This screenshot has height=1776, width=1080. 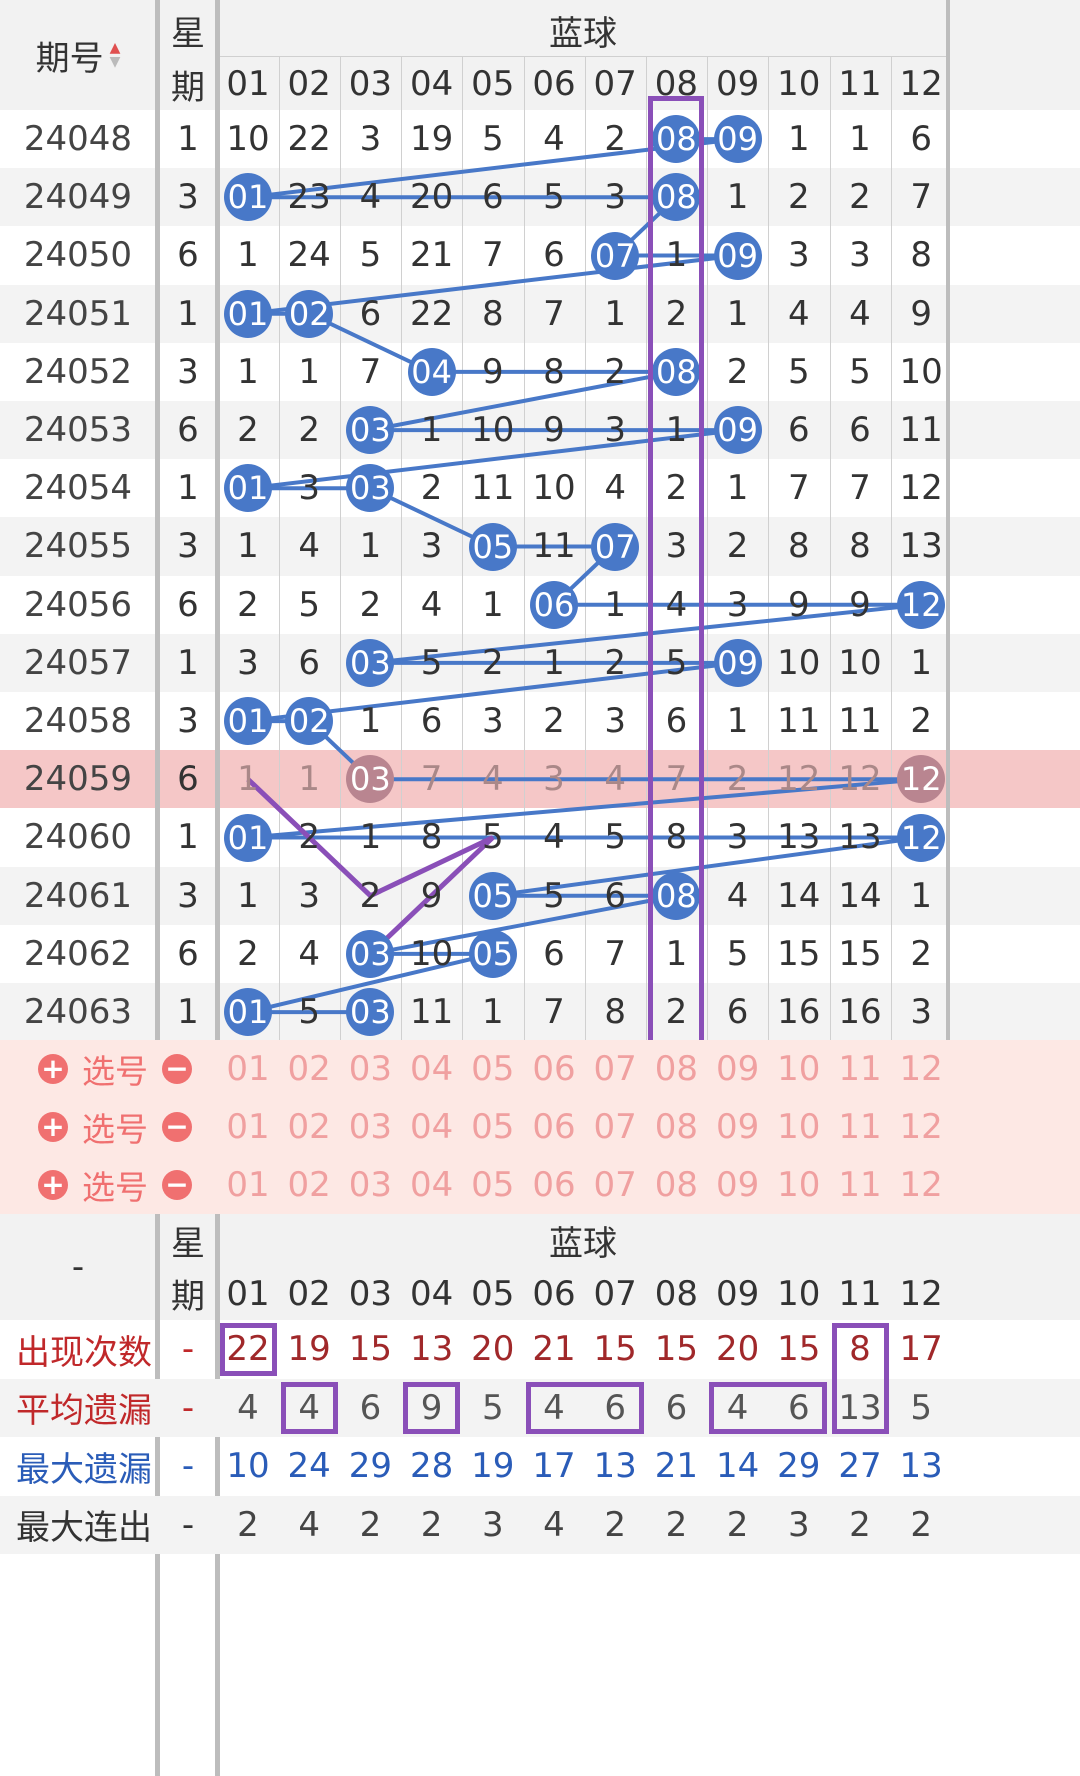 What do you see at coordinates (799, 1012) in the screenshot?
I see `cell-value: 16` at bounding box center [799, 1012].